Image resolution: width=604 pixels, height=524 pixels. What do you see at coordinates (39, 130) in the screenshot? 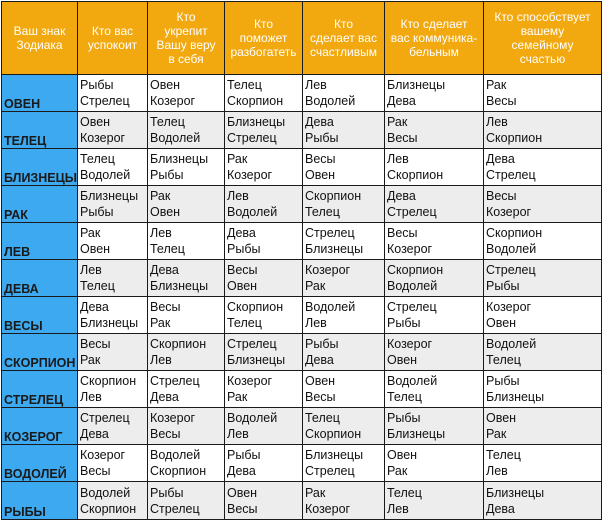
I see `sign-cell: ТЕЛЕЦ` at bounding box center [39, 130].